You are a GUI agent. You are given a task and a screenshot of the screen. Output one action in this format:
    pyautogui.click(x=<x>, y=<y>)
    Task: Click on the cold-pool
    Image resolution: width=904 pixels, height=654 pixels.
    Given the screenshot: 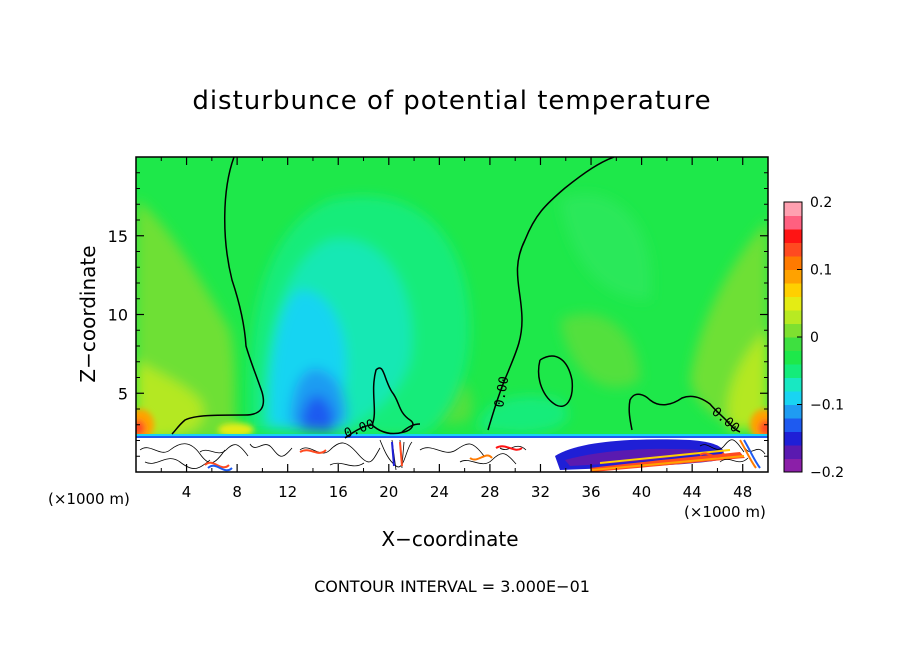 What is the action you would take?
    pyautogui.click(x=650, y=455)
    